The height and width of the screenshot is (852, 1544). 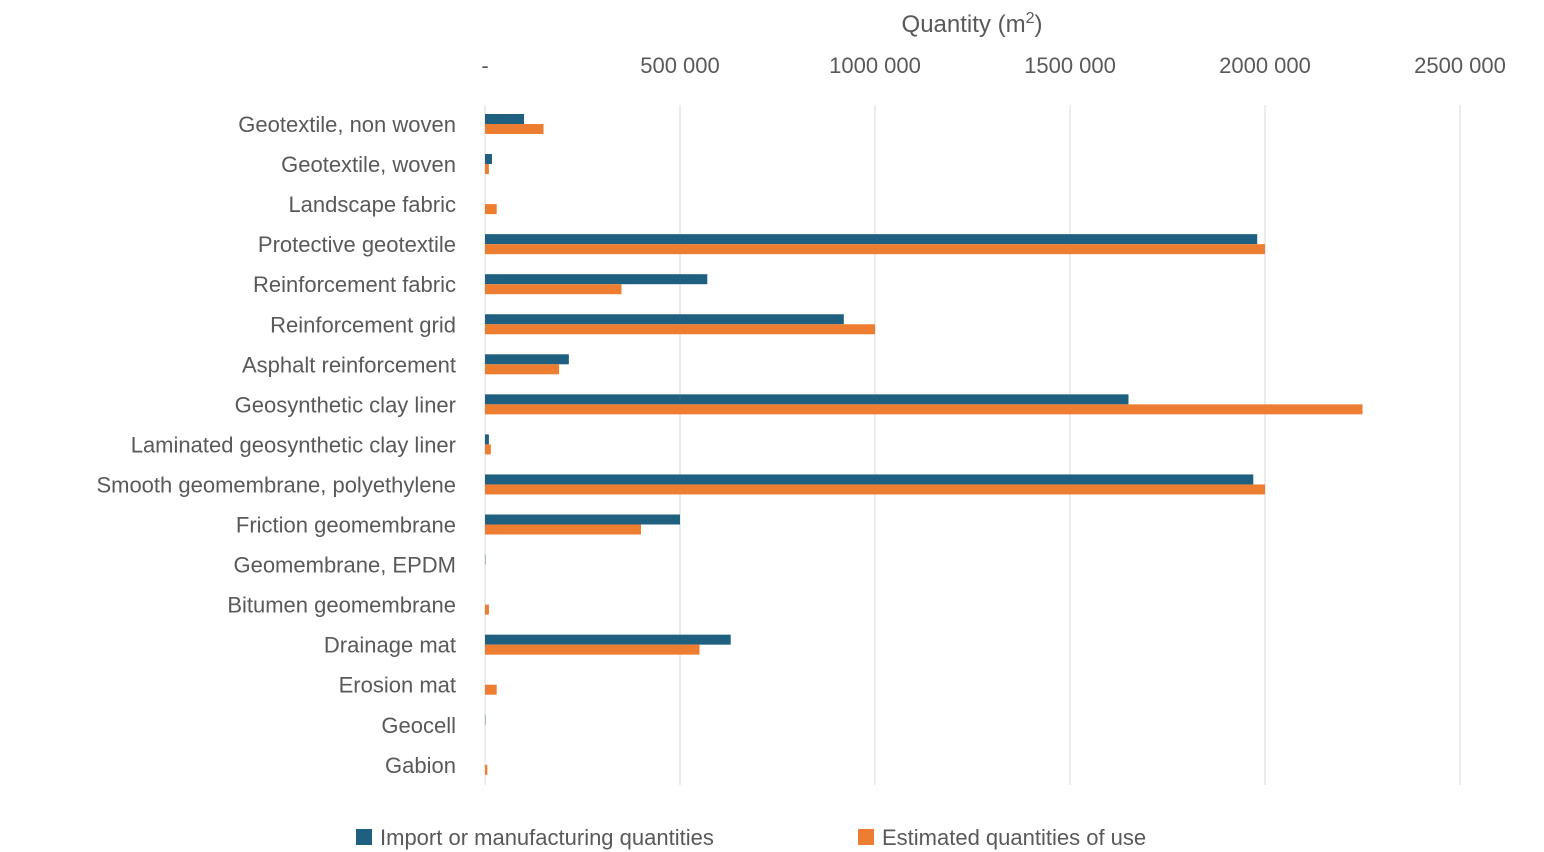 I want to click on category-label-15: Geocell, so click(x=418, y=725).